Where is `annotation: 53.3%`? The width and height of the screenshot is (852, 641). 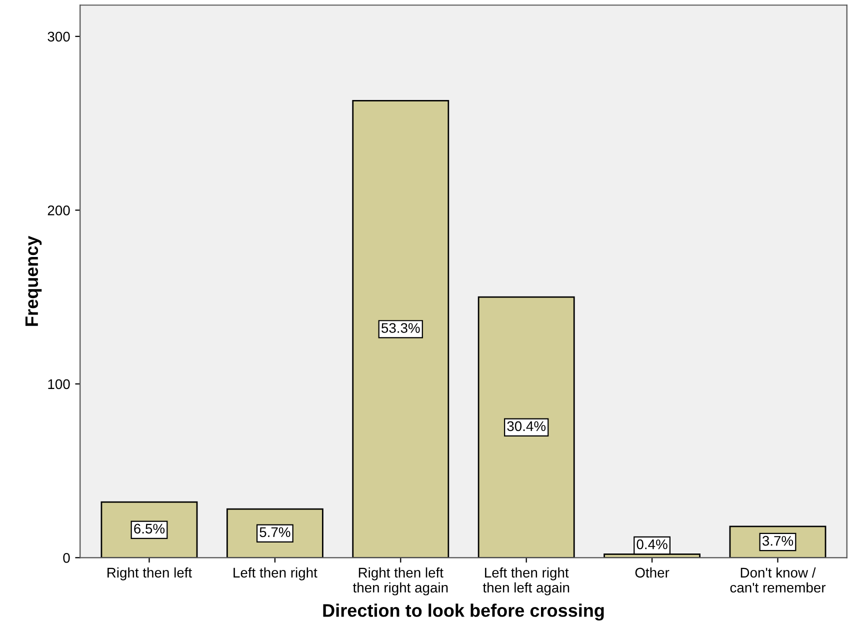 annotation: 53.3% is located at coordinates (401, 328).